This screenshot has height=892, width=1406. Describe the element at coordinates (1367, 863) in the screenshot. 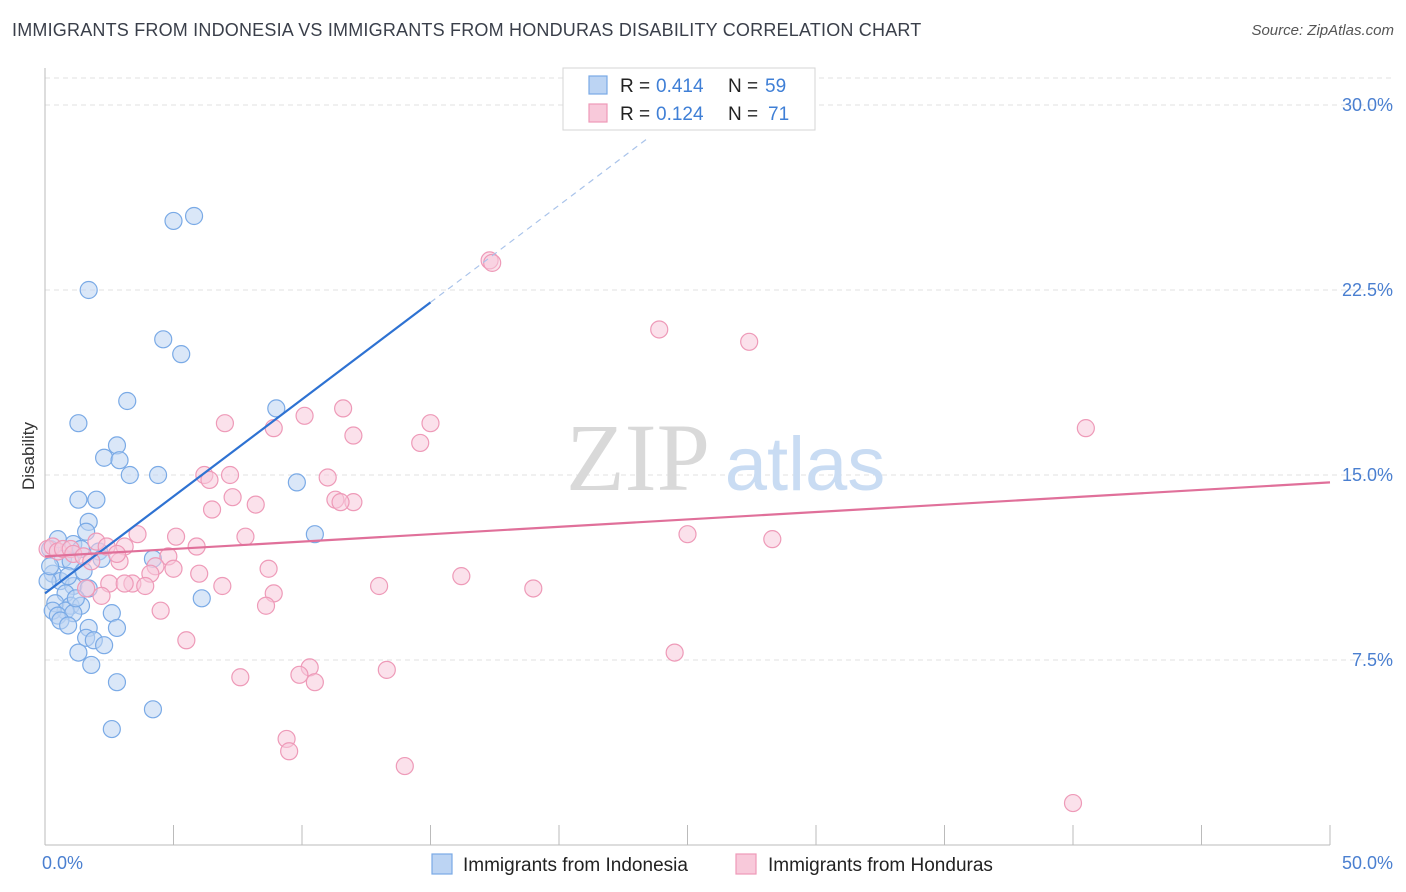

I see `x-tick-label: 50.0%` at that location.